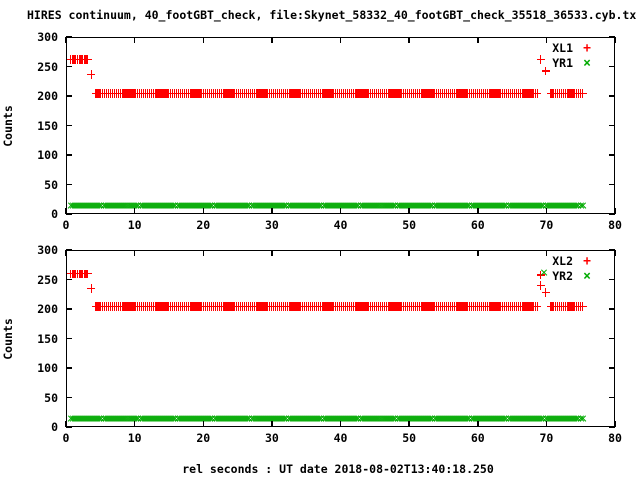  Describe the element at coordinates (409, 438) in the screenshot. I see `x-tick-label: 50` at that location.